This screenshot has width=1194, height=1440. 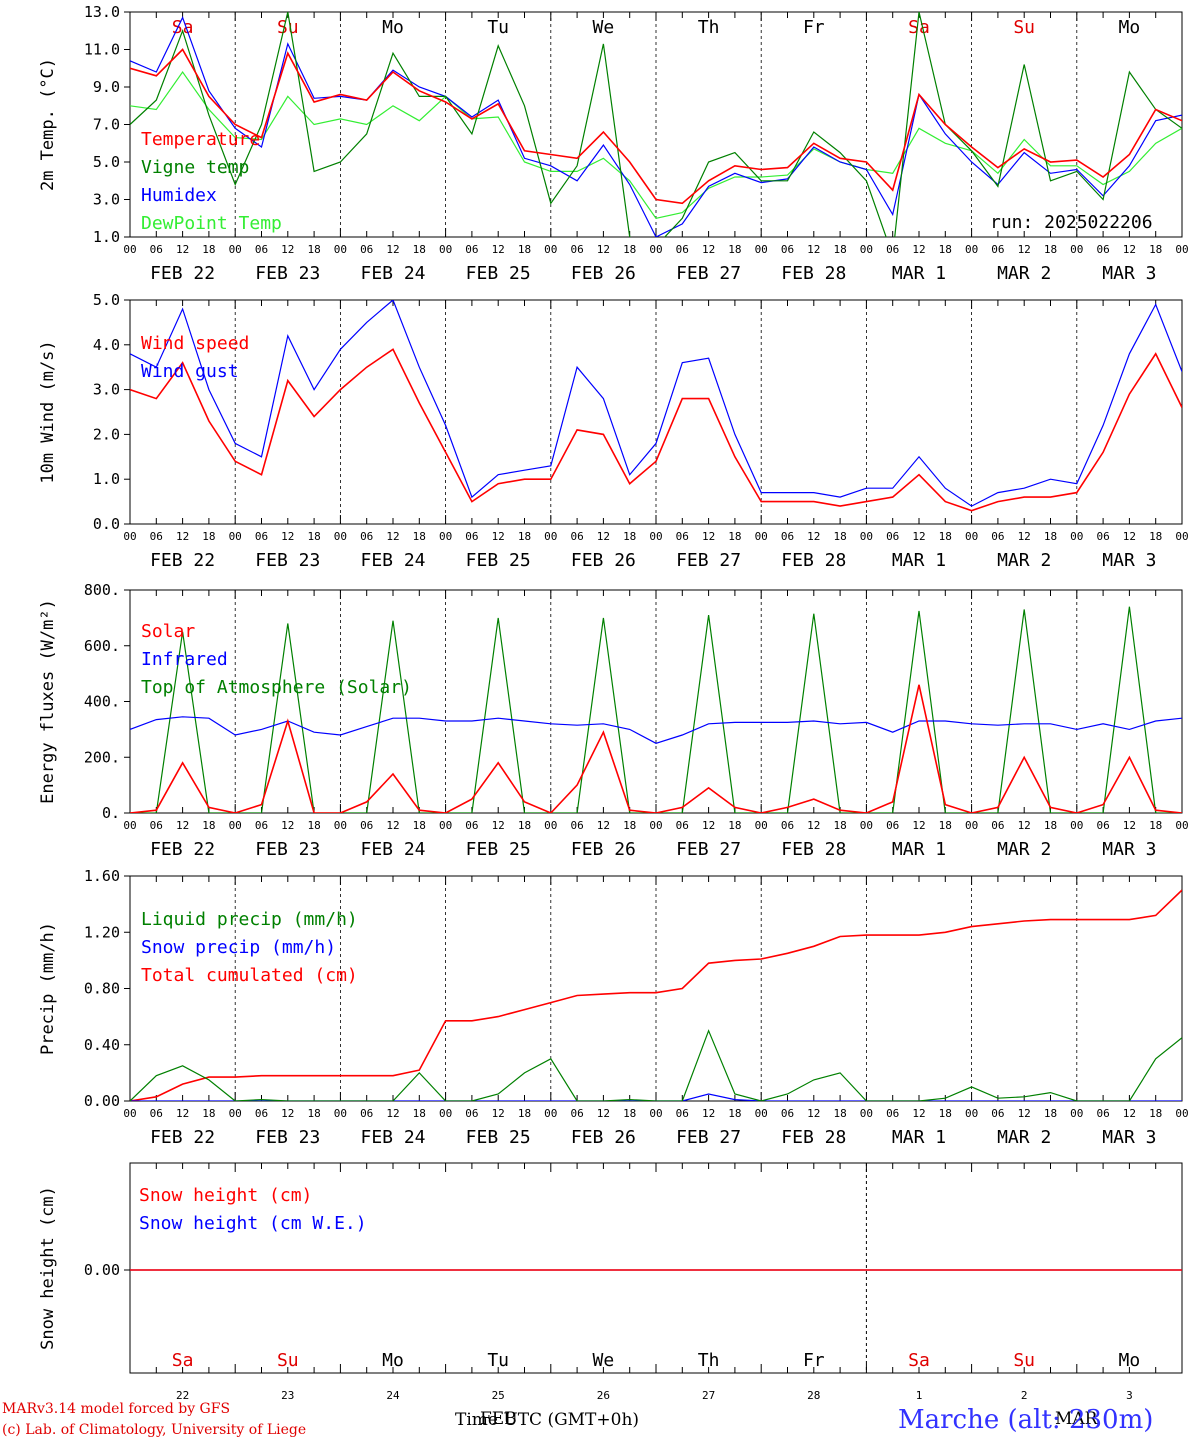 What do you see at coordinates (1024, 849) in the screenshot?
I see `date-label: MAR 2` at bounding box center [1024, 849].